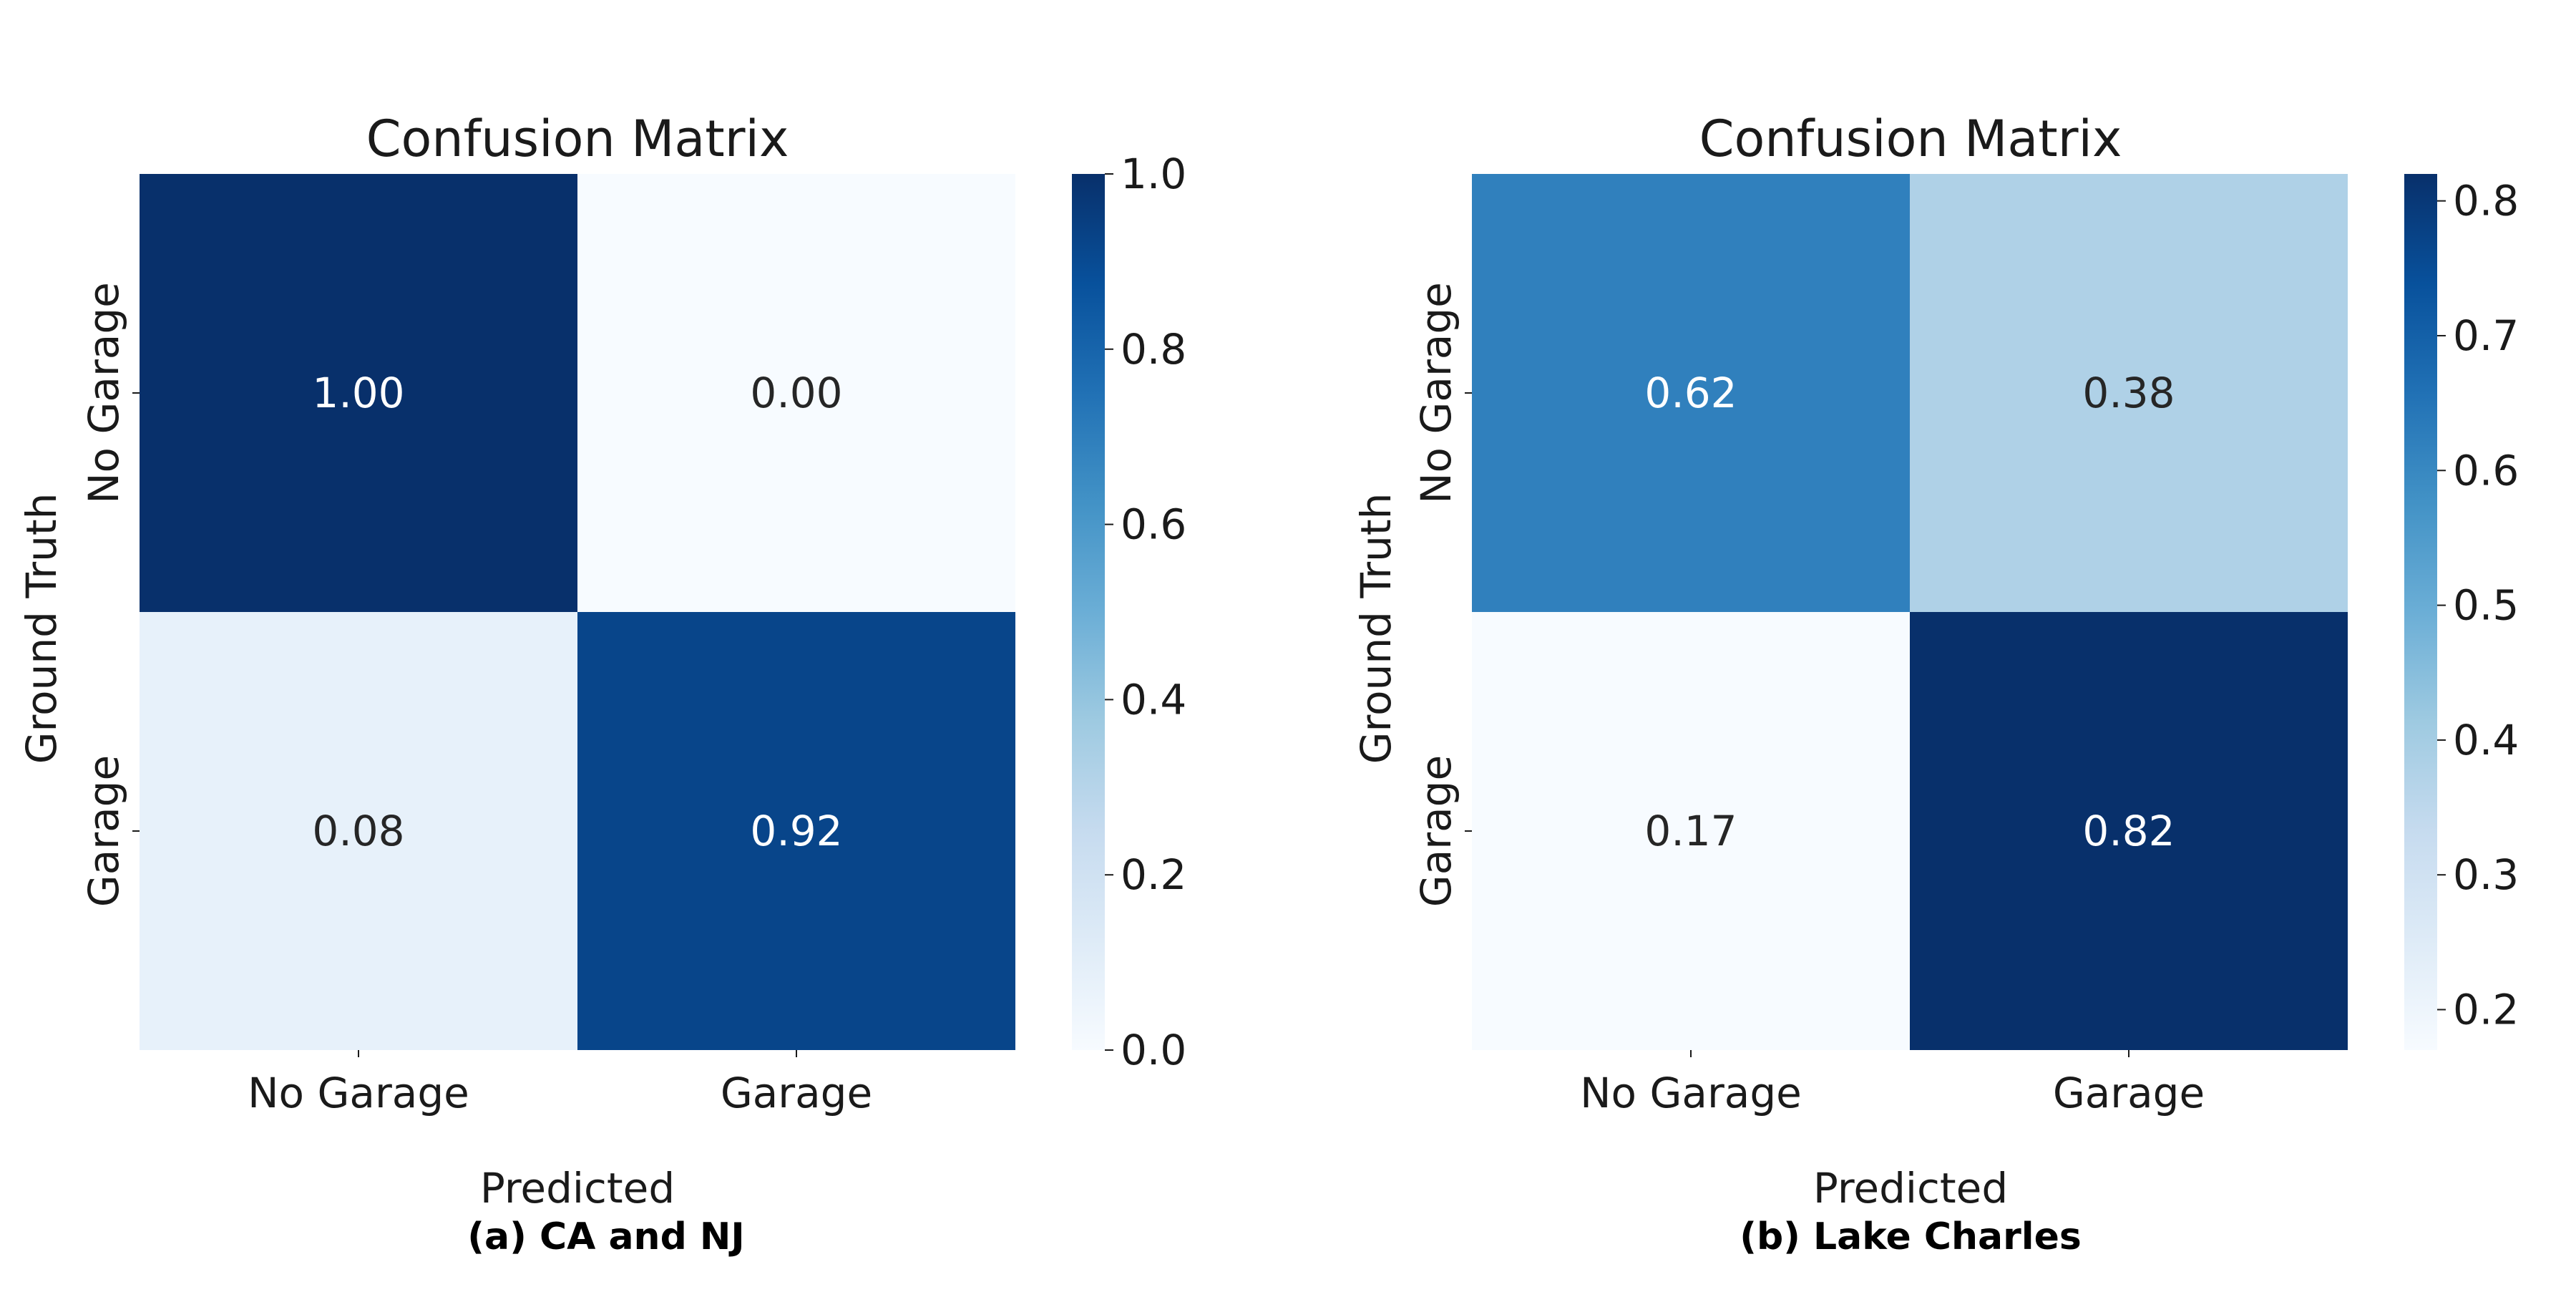  I want to click on panel-a-yticks: No Garage Garage, so click(109, 594).